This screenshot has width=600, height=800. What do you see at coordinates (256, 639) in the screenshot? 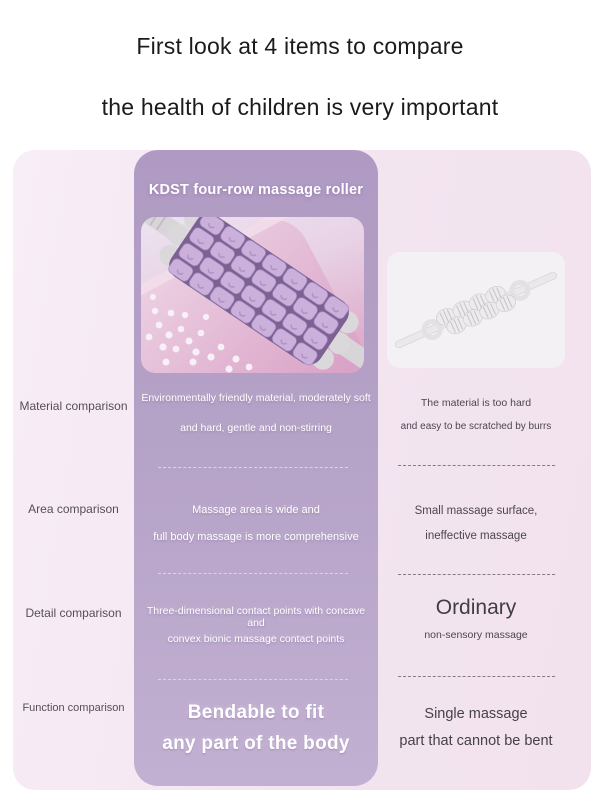
I see `product-row3-line2: convex bionic massage contact points` at bounding box center [256, 639].